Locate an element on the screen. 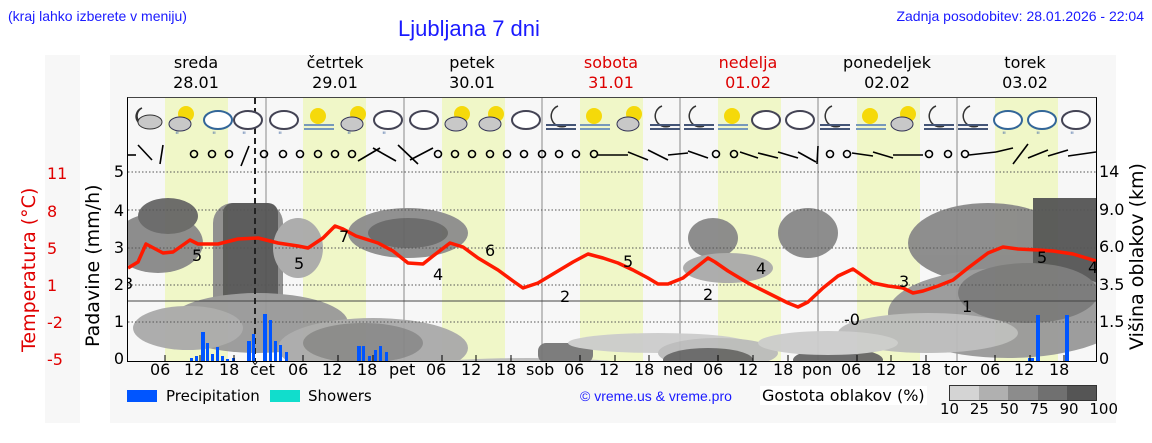  cloud-density-label: Gostota oblakov (%) is located at coordinates (843, 395).